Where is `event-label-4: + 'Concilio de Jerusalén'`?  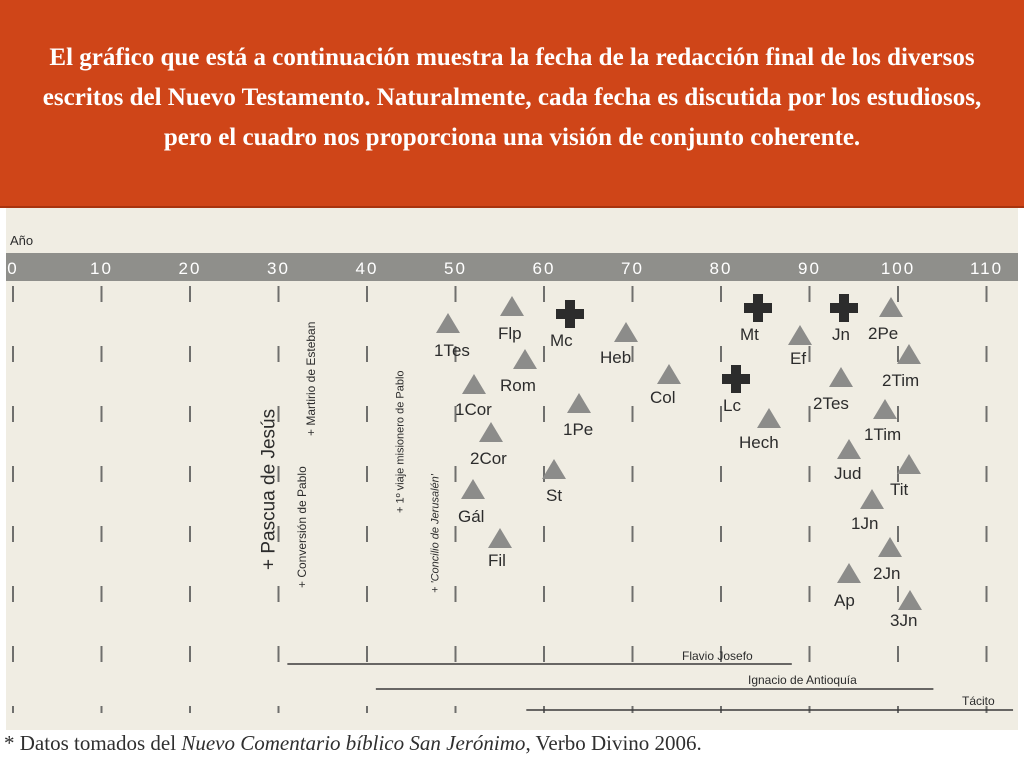 event-label-4: + 'Concilio de Jerusalén' is located at coordinates (436, 533).